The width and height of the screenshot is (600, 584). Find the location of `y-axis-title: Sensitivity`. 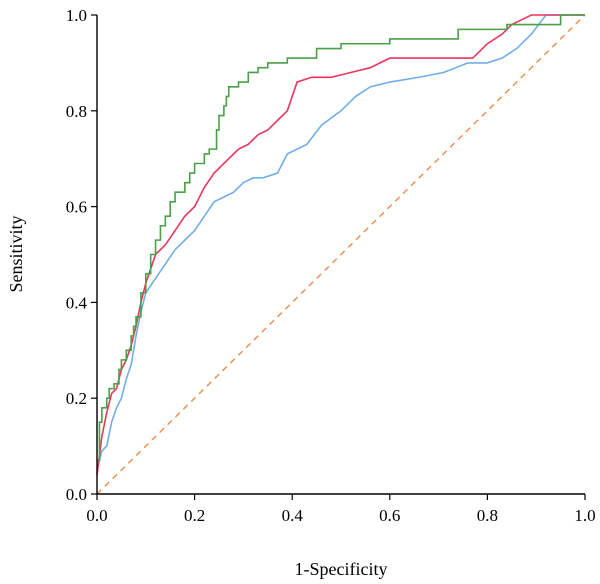

y-axis-title: Sensitivity is located at coordinates (16, 253).